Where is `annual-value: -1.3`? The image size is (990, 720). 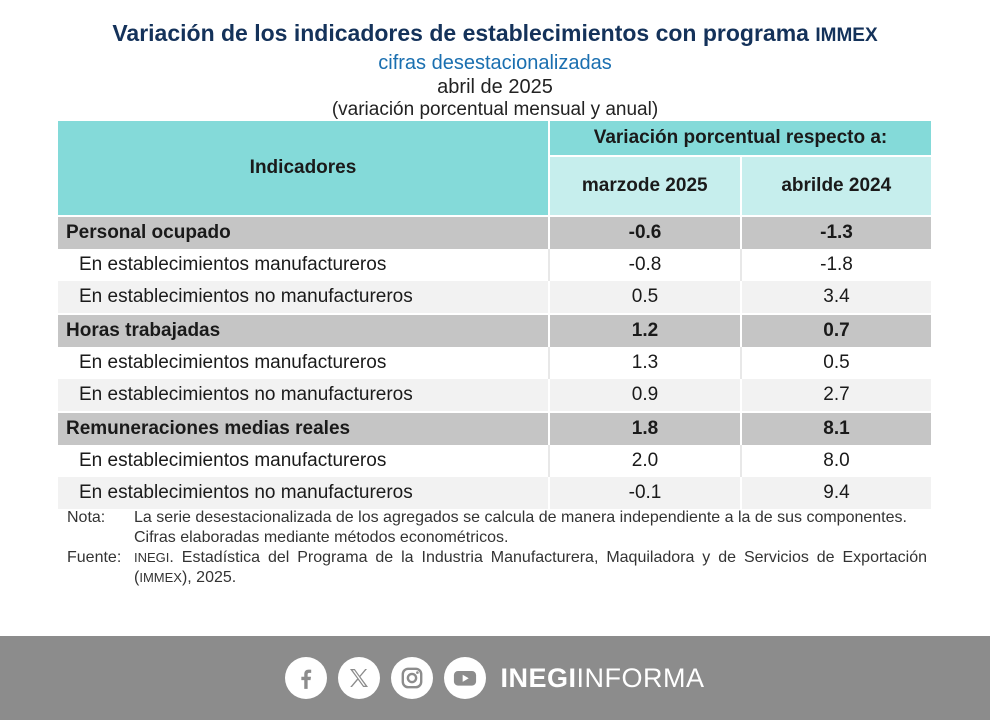 annual-value: -1.3 is located at coordinates (835, 233).